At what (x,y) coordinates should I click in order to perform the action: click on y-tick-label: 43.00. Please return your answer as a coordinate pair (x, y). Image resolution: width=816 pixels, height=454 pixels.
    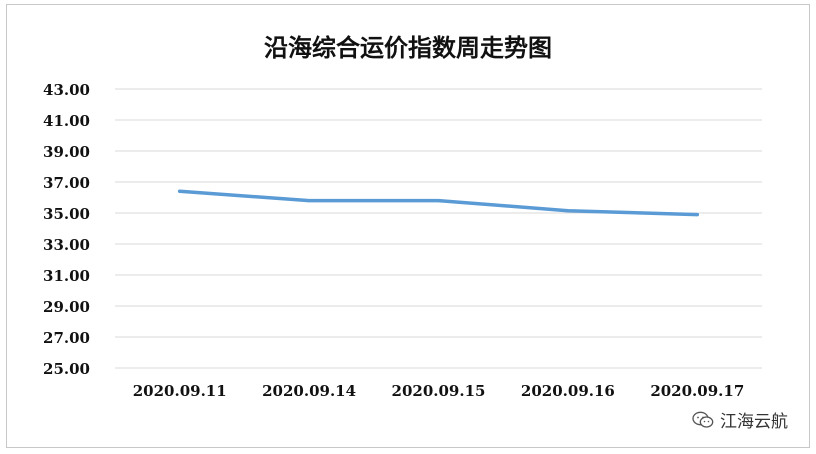
    Looking at the image, I should click on (66, 90).